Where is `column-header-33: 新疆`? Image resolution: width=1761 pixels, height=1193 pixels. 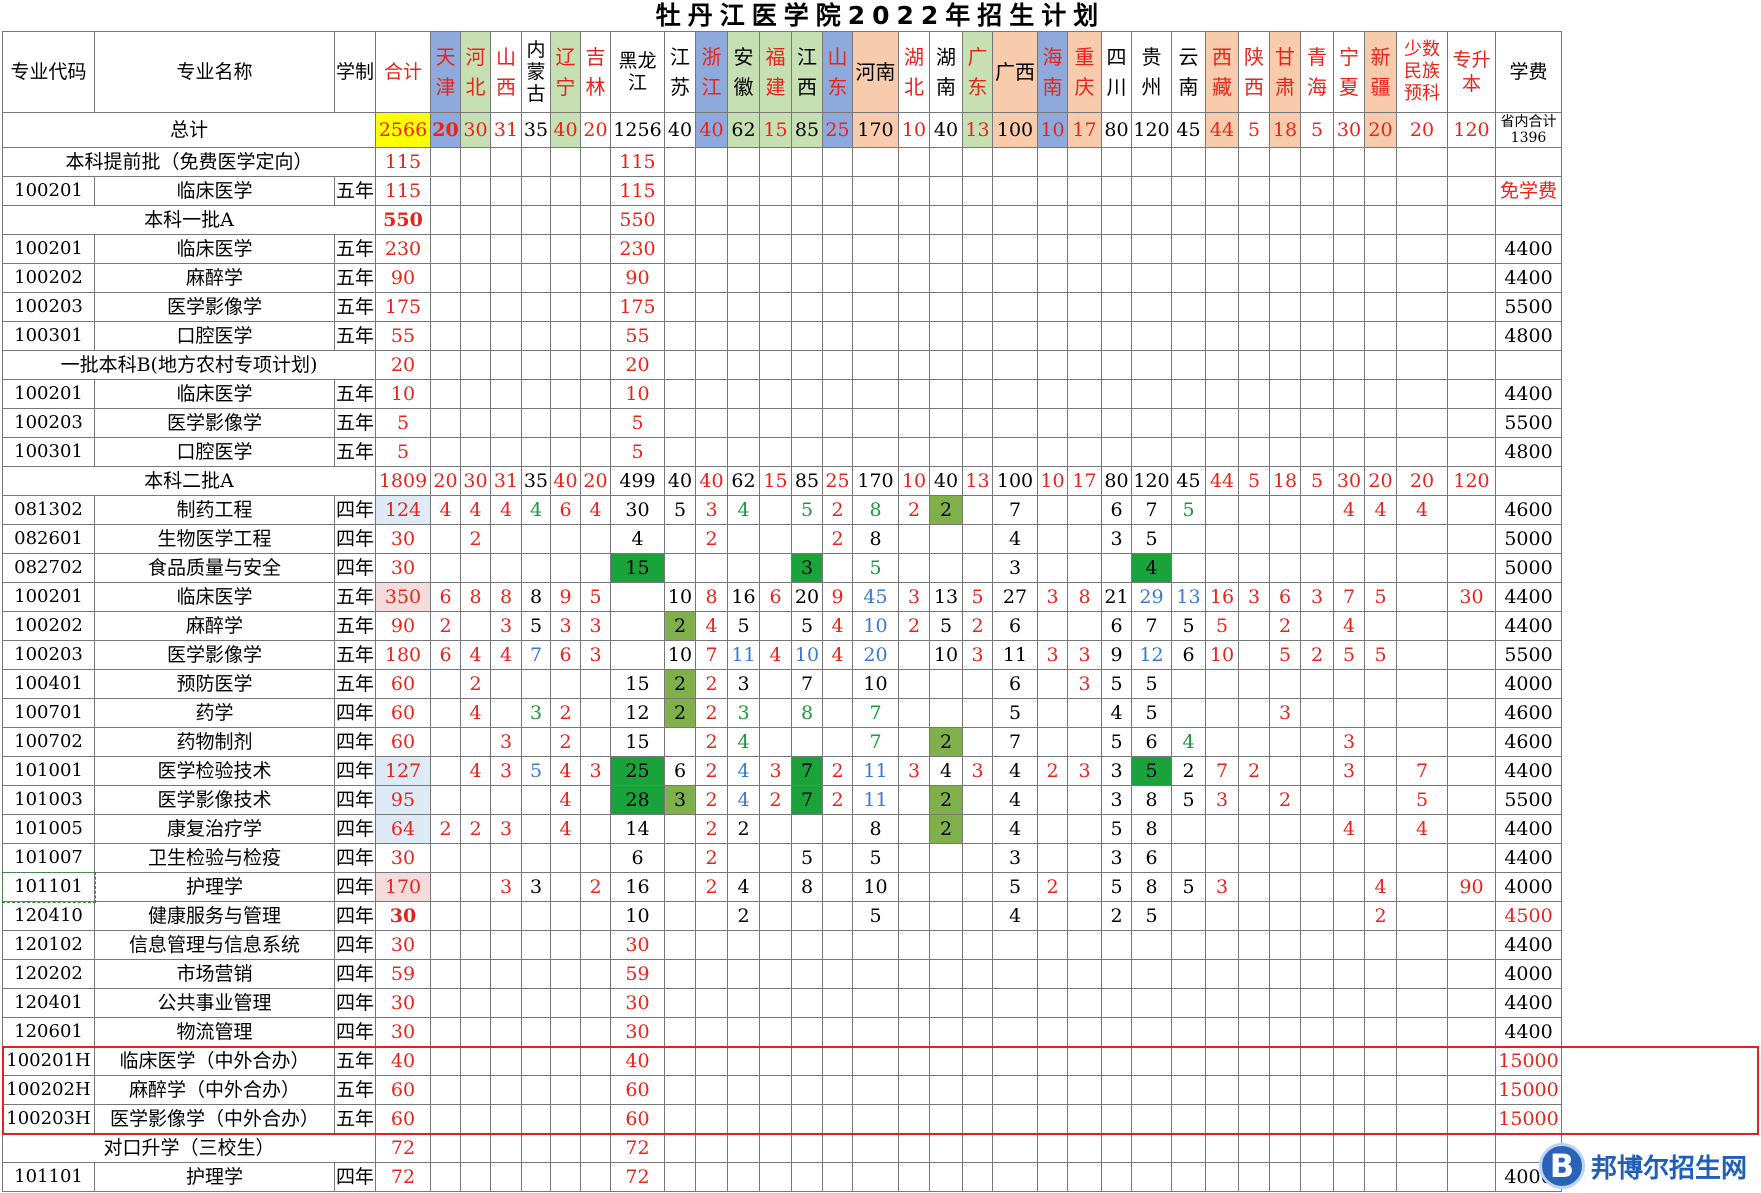 column-header-33: 新疆 is located at coordinates (1380, 72).